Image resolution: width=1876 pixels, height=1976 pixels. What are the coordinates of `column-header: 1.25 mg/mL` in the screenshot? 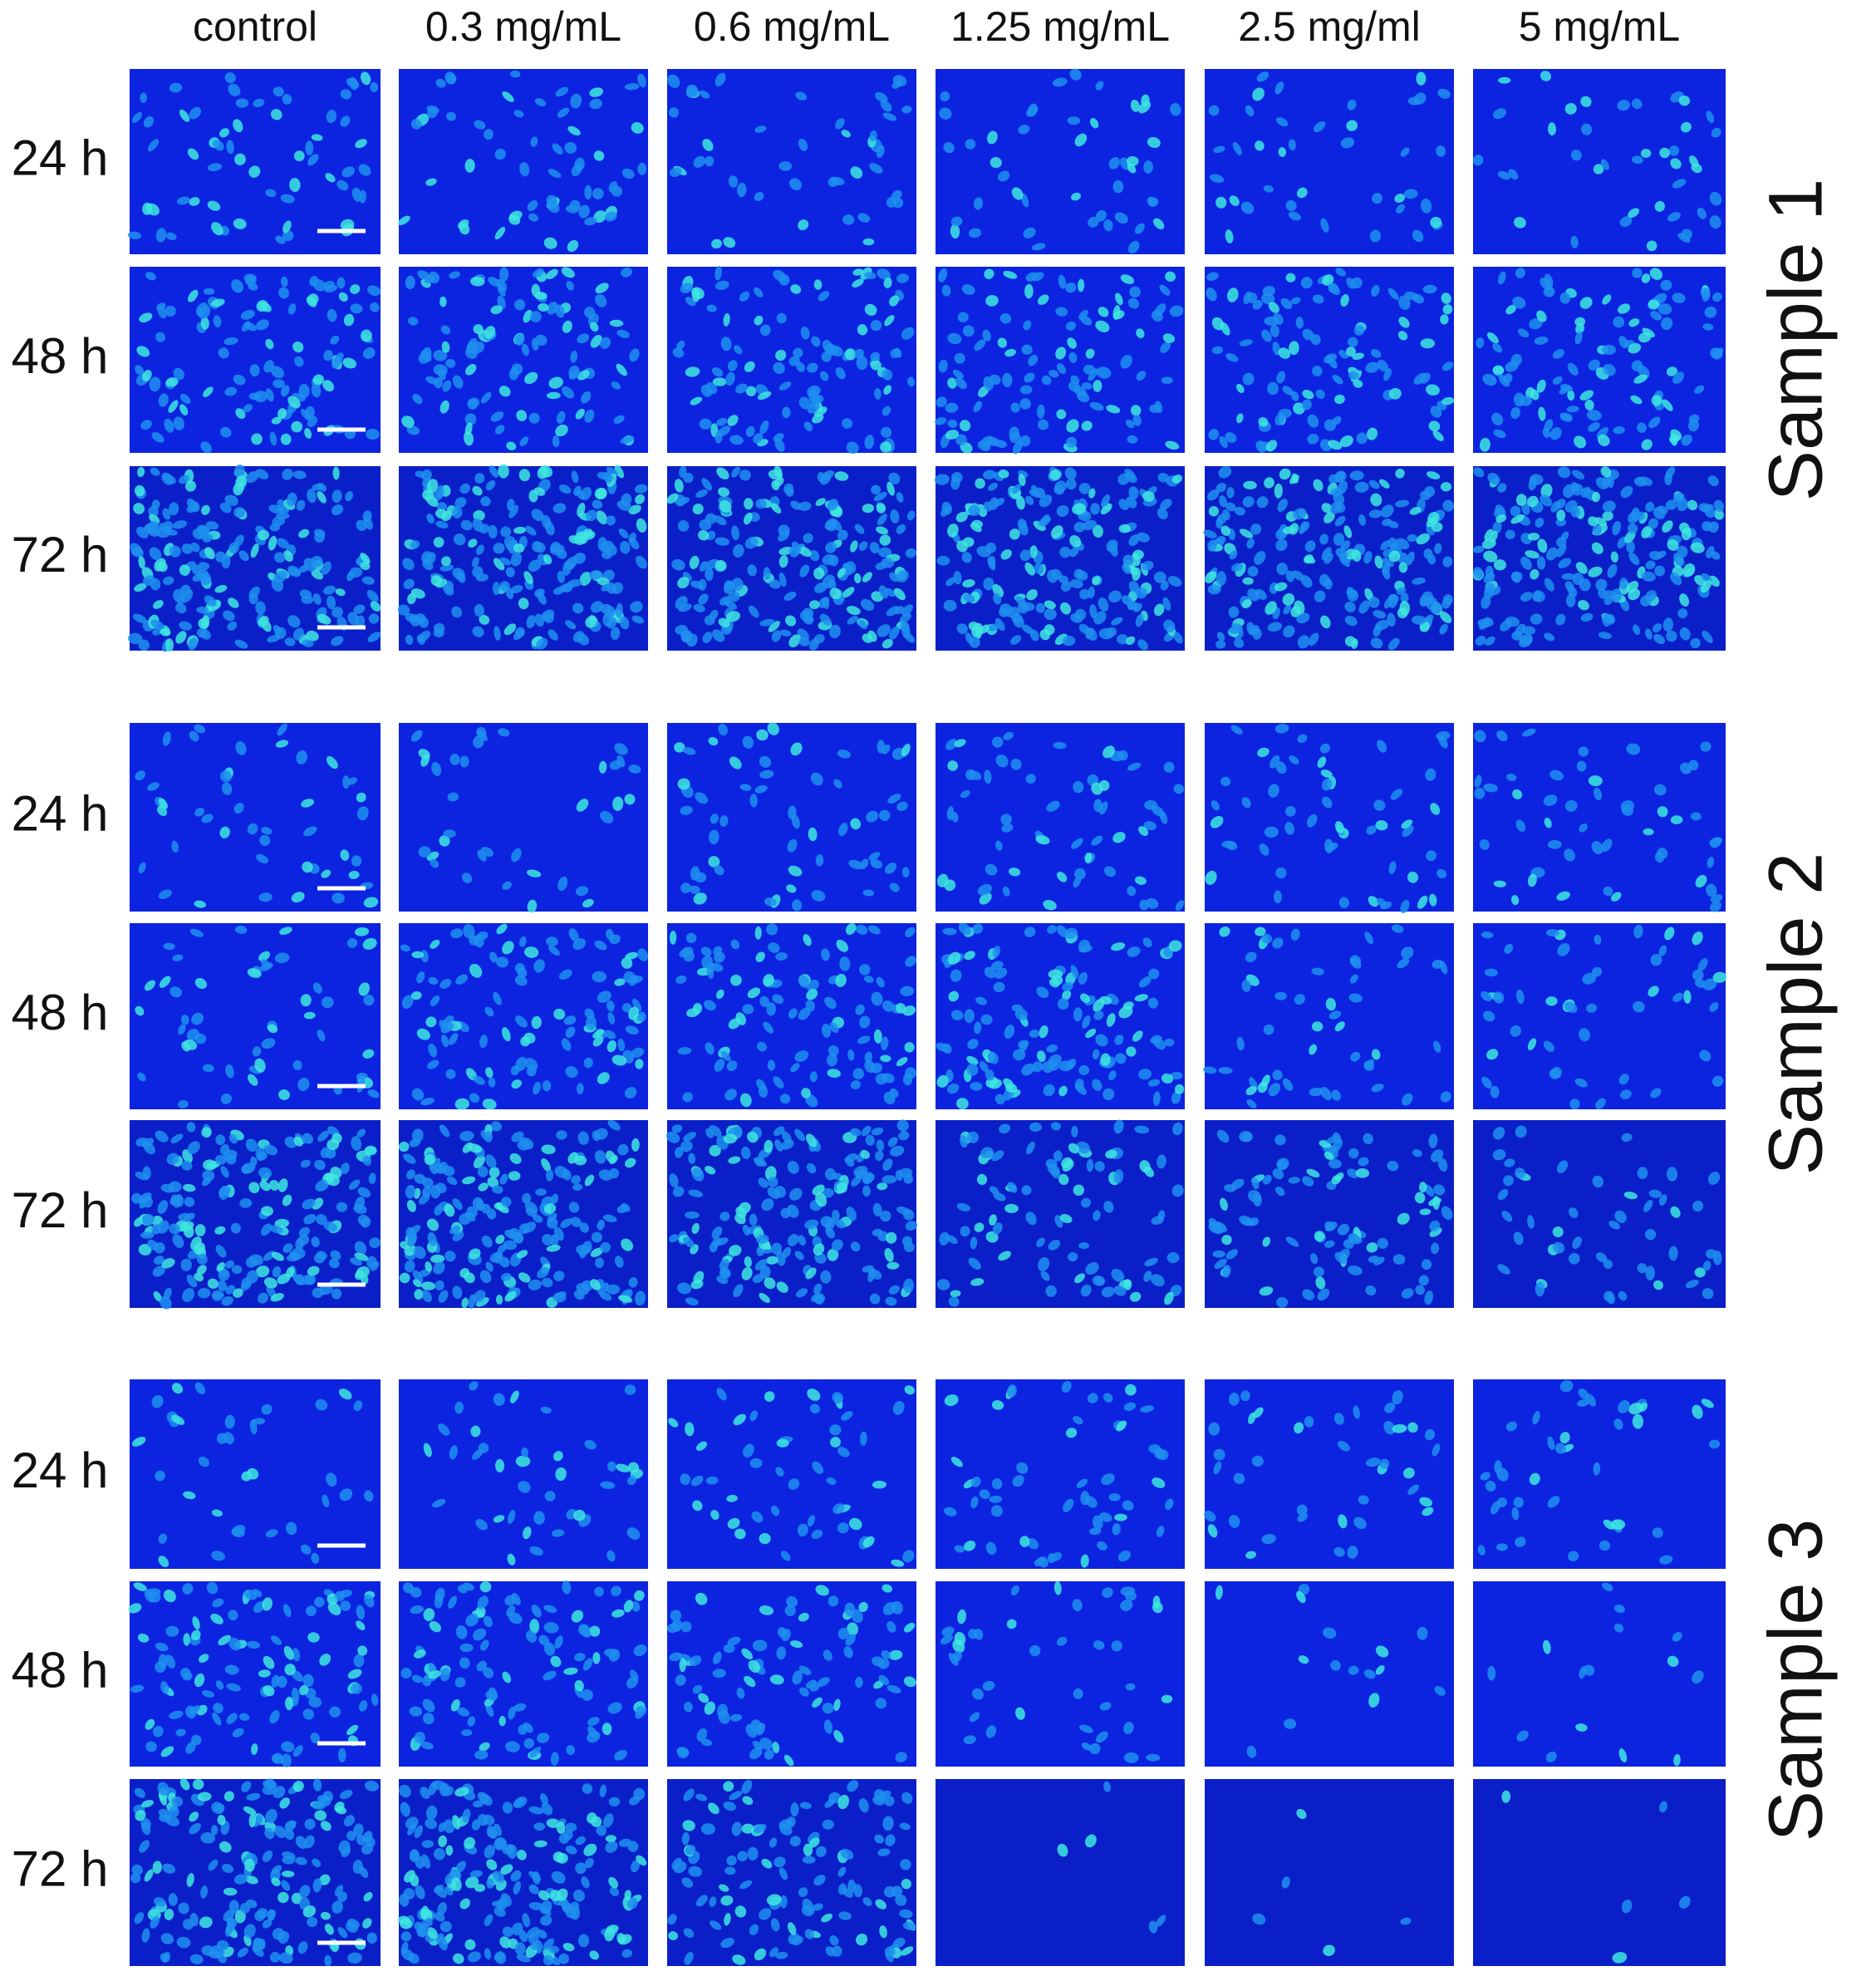 It's located at (1060, 27).